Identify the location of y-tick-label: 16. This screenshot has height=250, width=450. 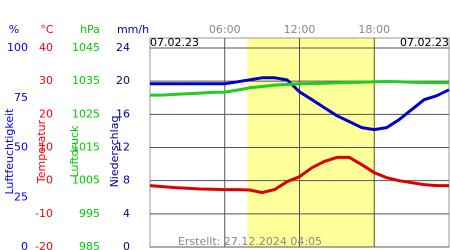
(123, 113).